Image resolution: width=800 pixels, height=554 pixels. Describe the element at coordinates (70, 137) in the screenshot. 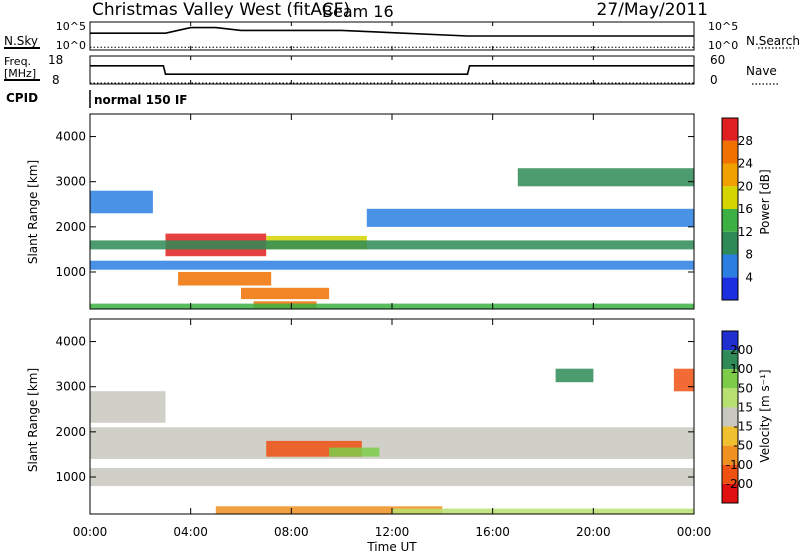

I see `power-ytick-label-3: 4000` at that location.